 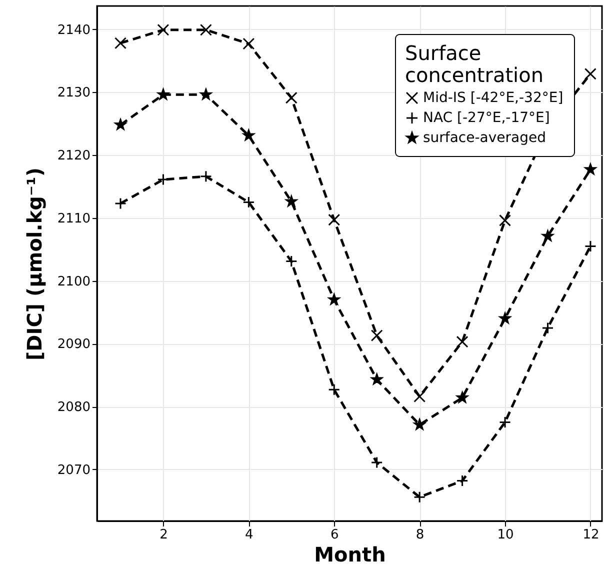 What do you see at coordinates (493, 98) in the screenshot?
I see `legend-label: Mid-IS [-42°E,-32°E]` at bounding box center [493, 98].